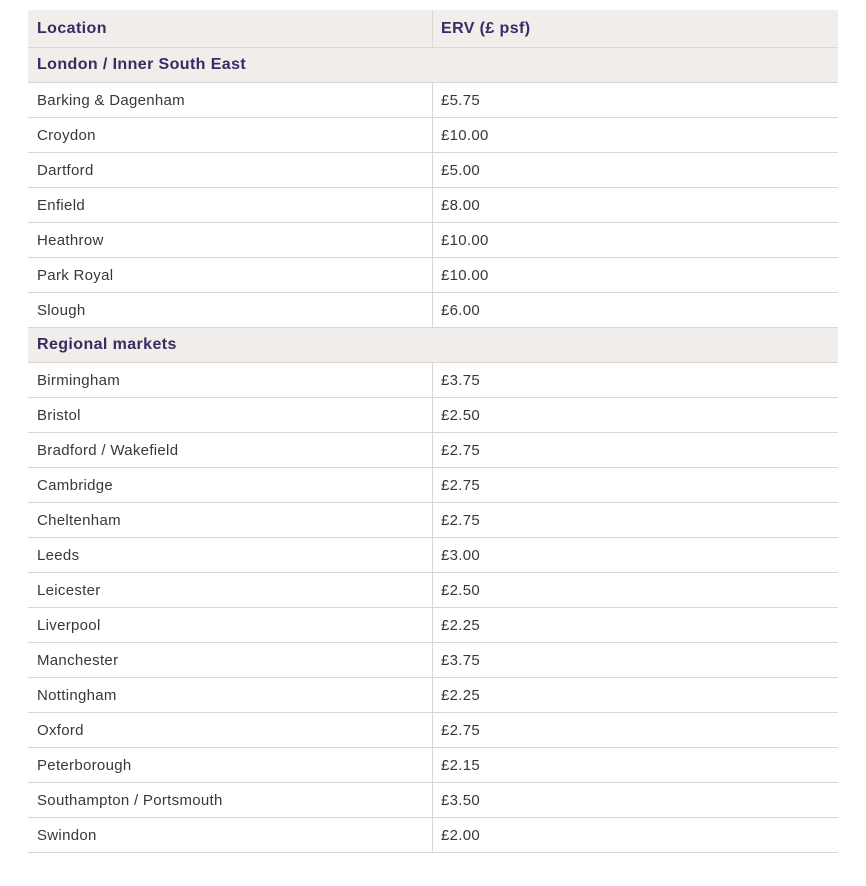  I want to click on table-row: Swindon £2.00, so click(433, 835).